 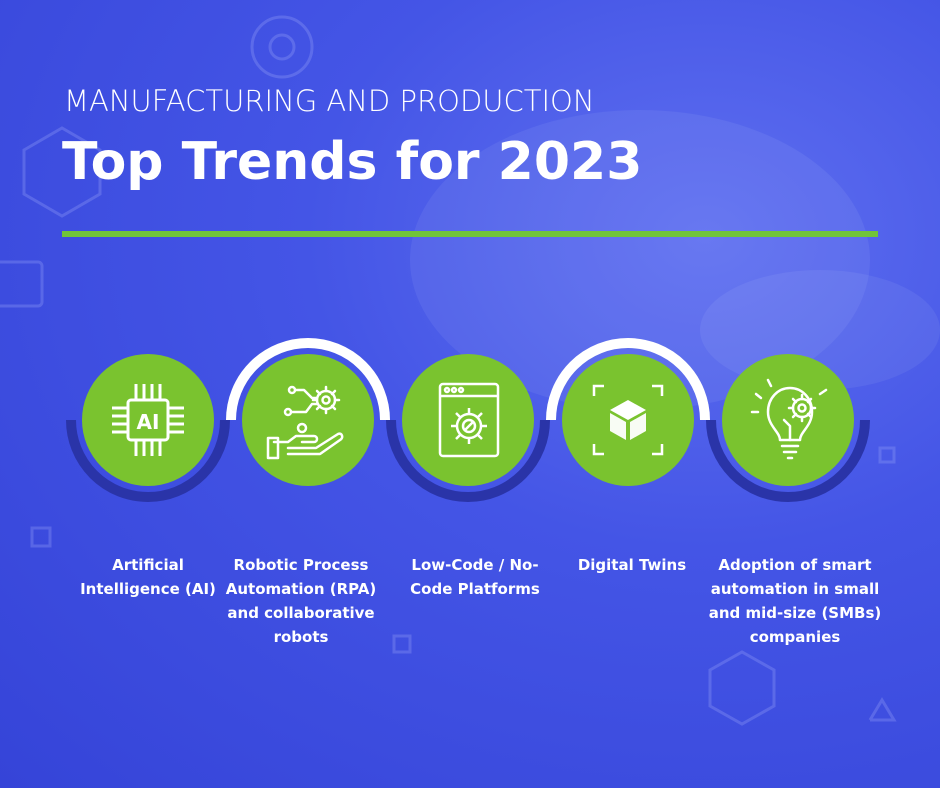 I want to click on trend-circle-rpa, so click(x=308, y=420).